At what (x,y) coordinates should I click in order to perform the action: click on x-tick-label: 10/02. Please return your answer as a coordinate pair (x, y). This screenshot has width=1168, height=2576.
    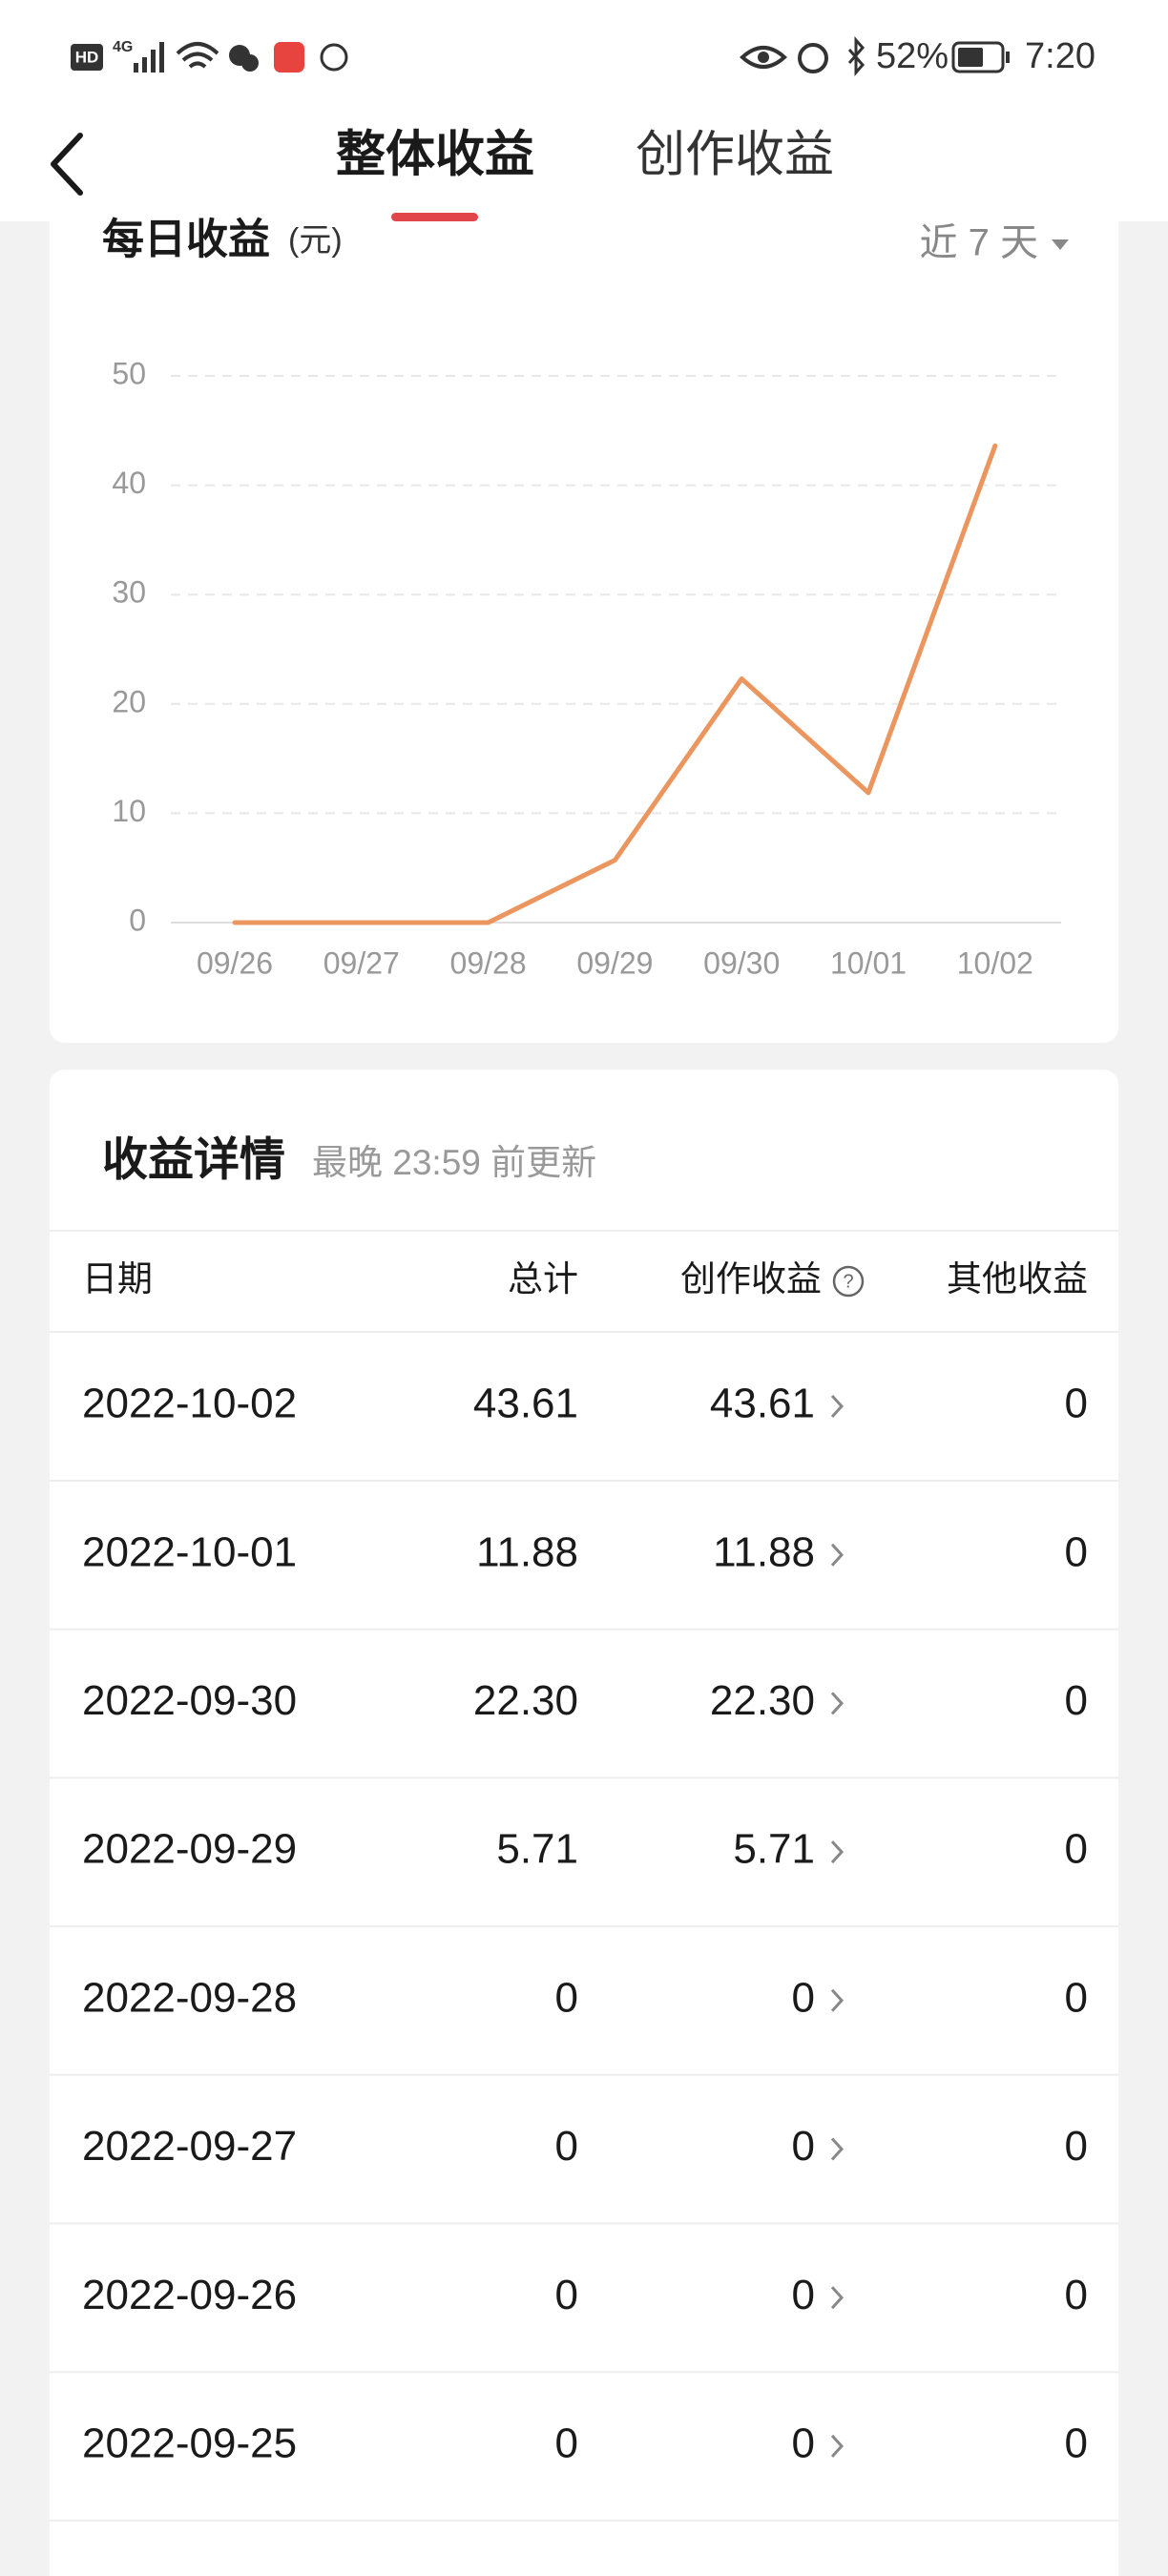
    Looking at the image, I should click on (995, 962).